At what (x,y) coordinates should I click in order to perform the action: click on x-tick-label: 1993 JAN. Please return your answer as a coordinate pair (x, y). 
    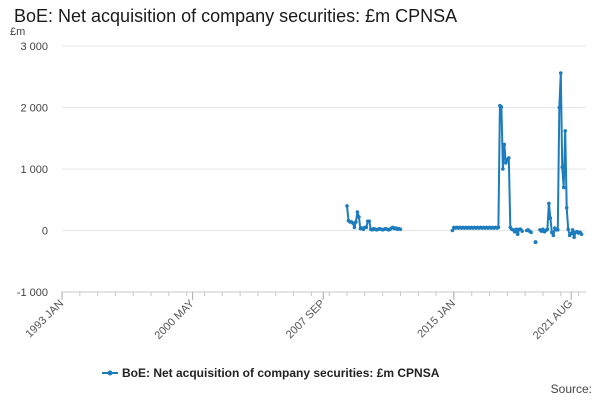
    Looking at the image, I should click on (44, 319).